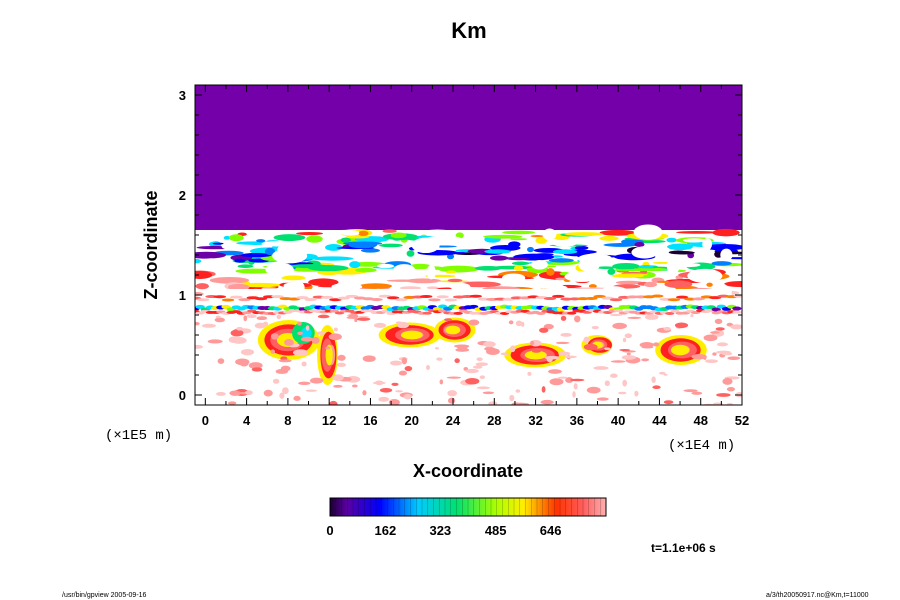 The width and height of the screenshot is (900, 600). Describe the element at coordinates (535, 355) in the screenshot. I see `plume-core` at that location.